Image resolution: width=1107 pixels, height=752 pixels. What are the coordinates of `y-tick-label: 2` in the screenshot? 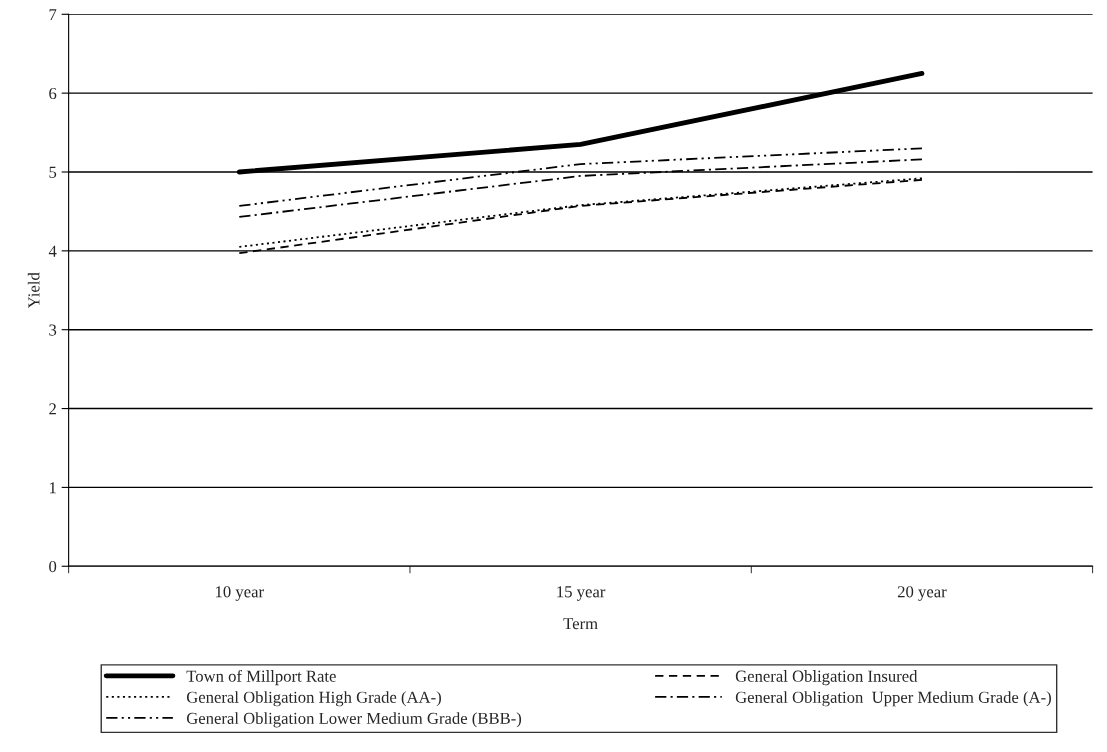 It's located at (52, 409).